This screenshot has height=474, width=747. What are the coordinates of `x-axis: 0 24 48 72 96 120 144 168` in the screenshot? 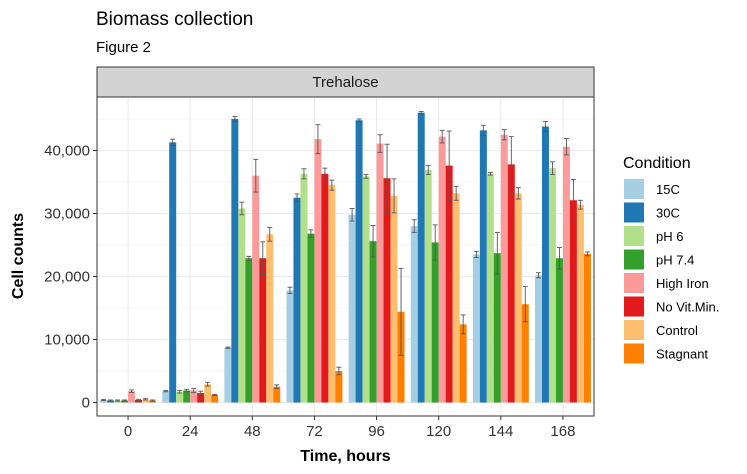 It's located at (349, 428).